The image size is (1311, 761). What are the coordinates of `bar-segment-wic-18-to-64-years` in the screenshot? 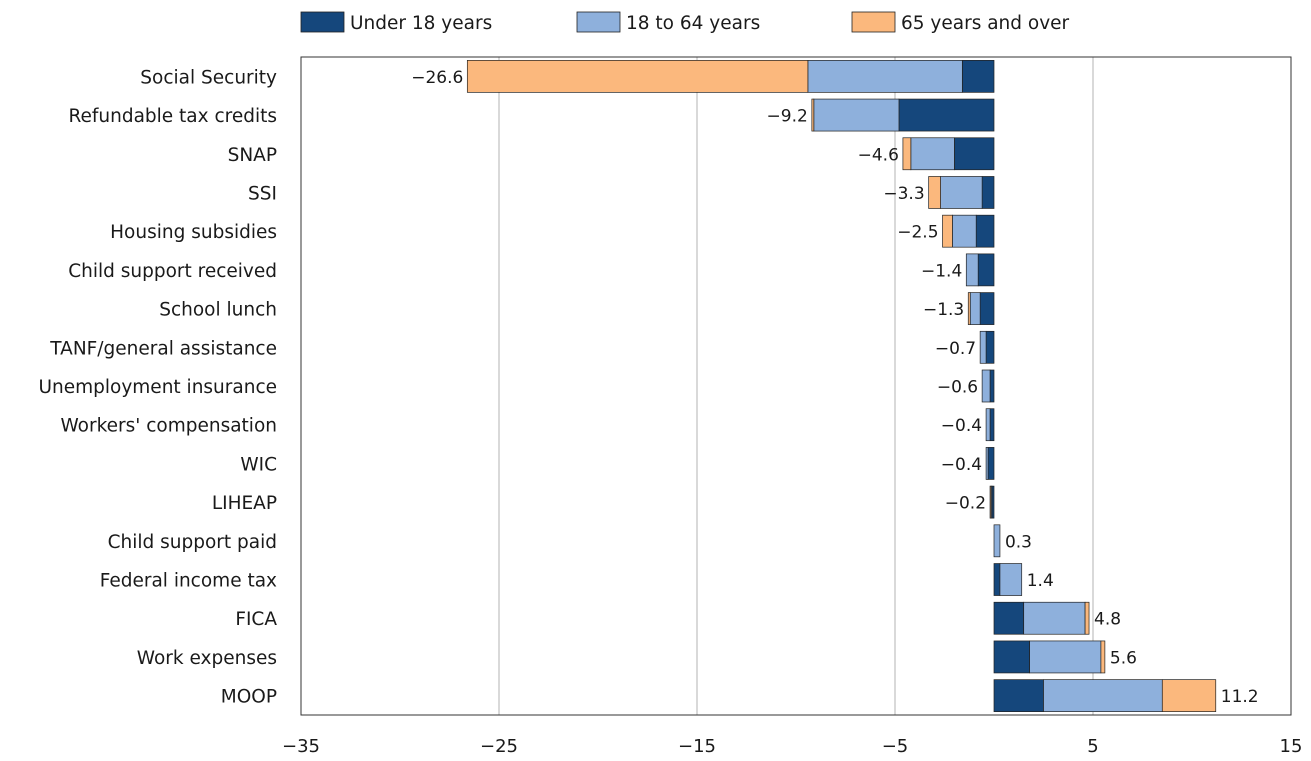 It's located at (987, 463).